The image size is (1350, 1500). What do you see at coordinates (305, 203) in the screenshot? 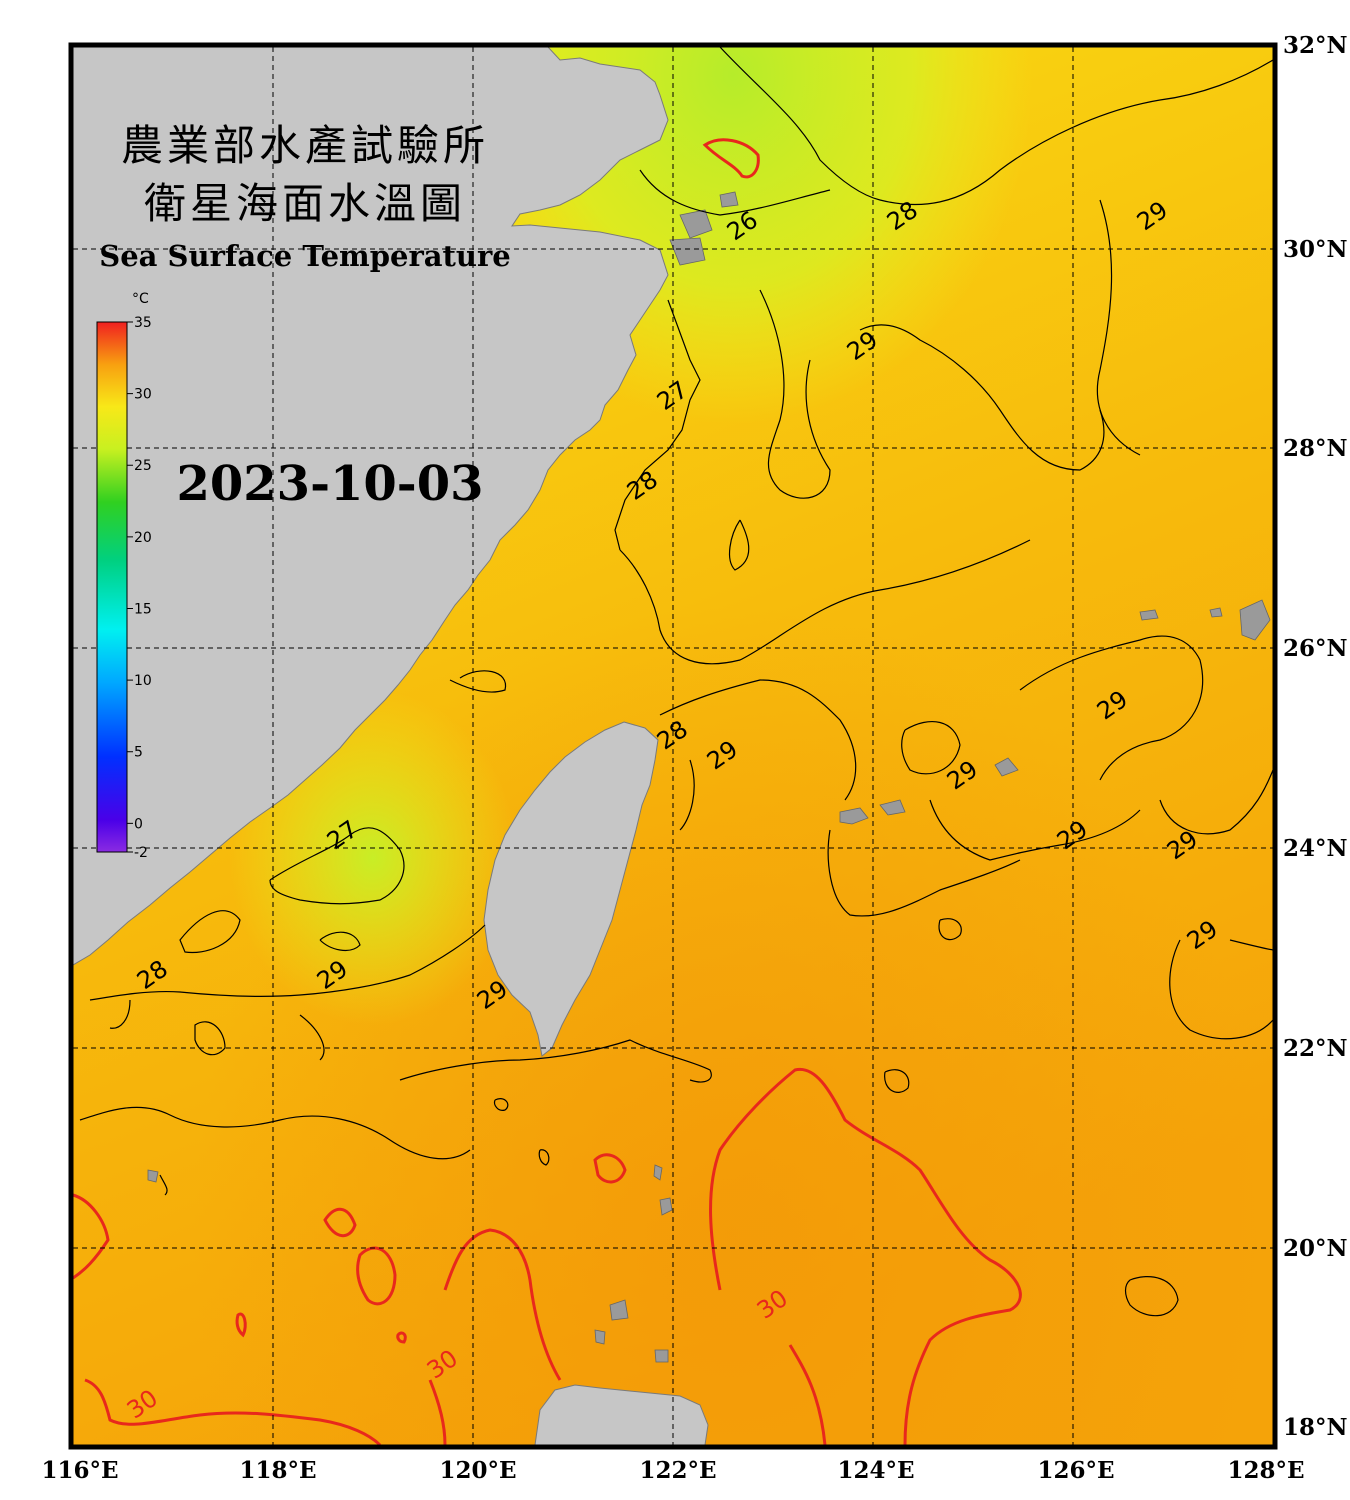
I see `title-chinese-line2: 衛星海面水溫圖` at bounding box center [305, 203].